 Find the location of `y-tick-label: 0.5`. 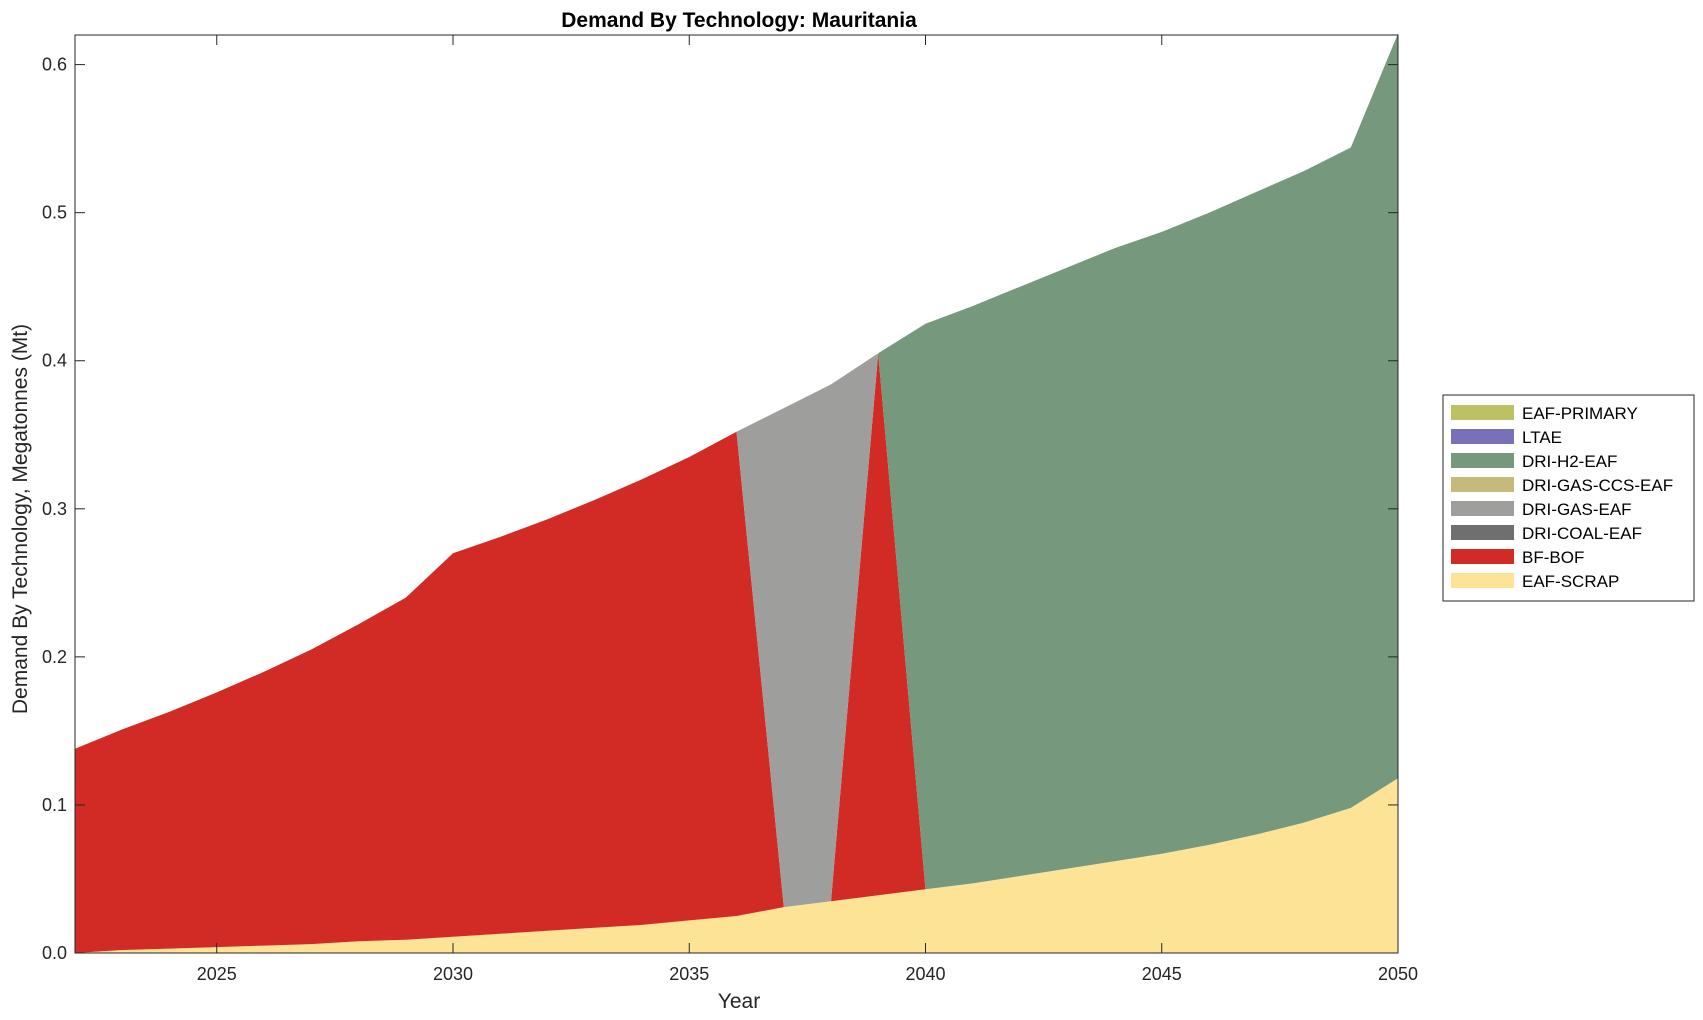

y-tick-label: 0.5 is located at coordinates (54, 213).